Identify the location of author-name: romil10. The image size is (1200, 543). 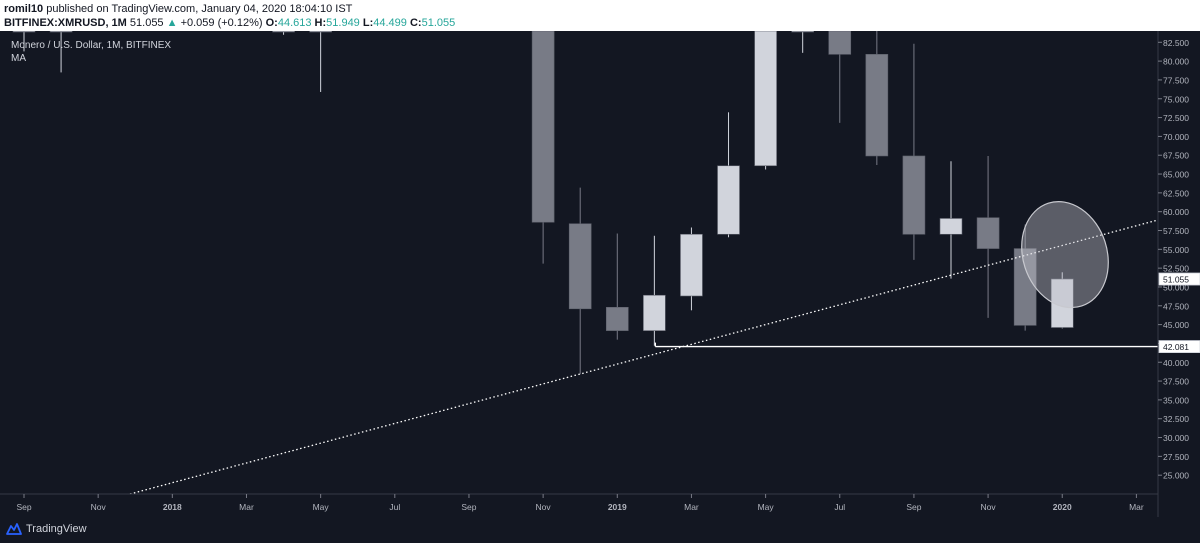
(24, 9).